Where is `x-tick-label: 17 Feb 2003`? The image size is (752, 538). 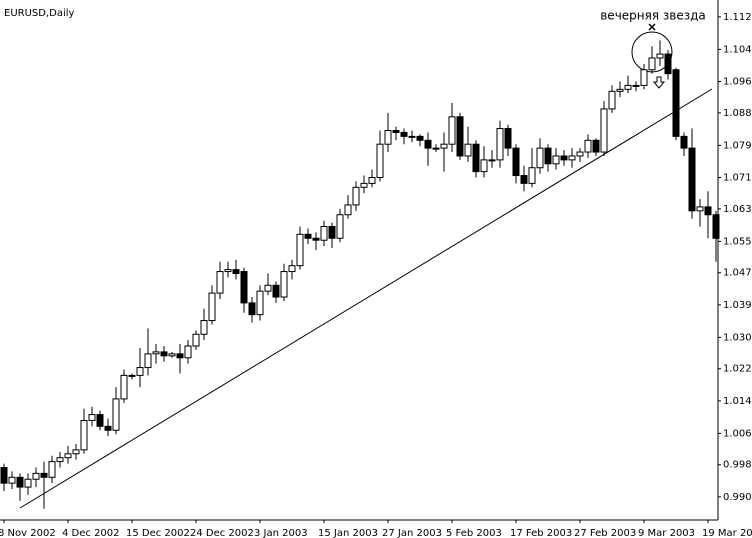 x-tick-label: 17 Feb 2003 is located at coordinates (541, 533).